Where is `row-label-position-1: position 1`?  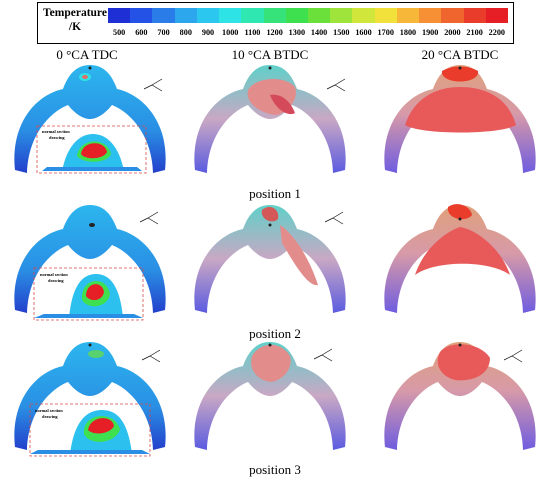 row-label-position-1: position 1 is located at coordinates (275, 193).